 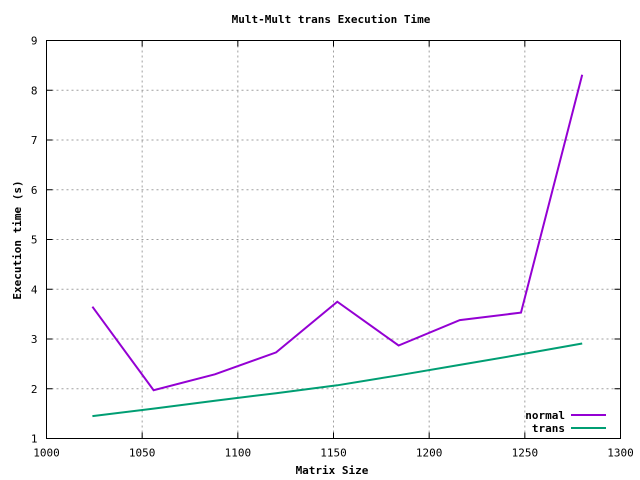 I want to click on y-tick-label: 7, so click(x=34, y=140).